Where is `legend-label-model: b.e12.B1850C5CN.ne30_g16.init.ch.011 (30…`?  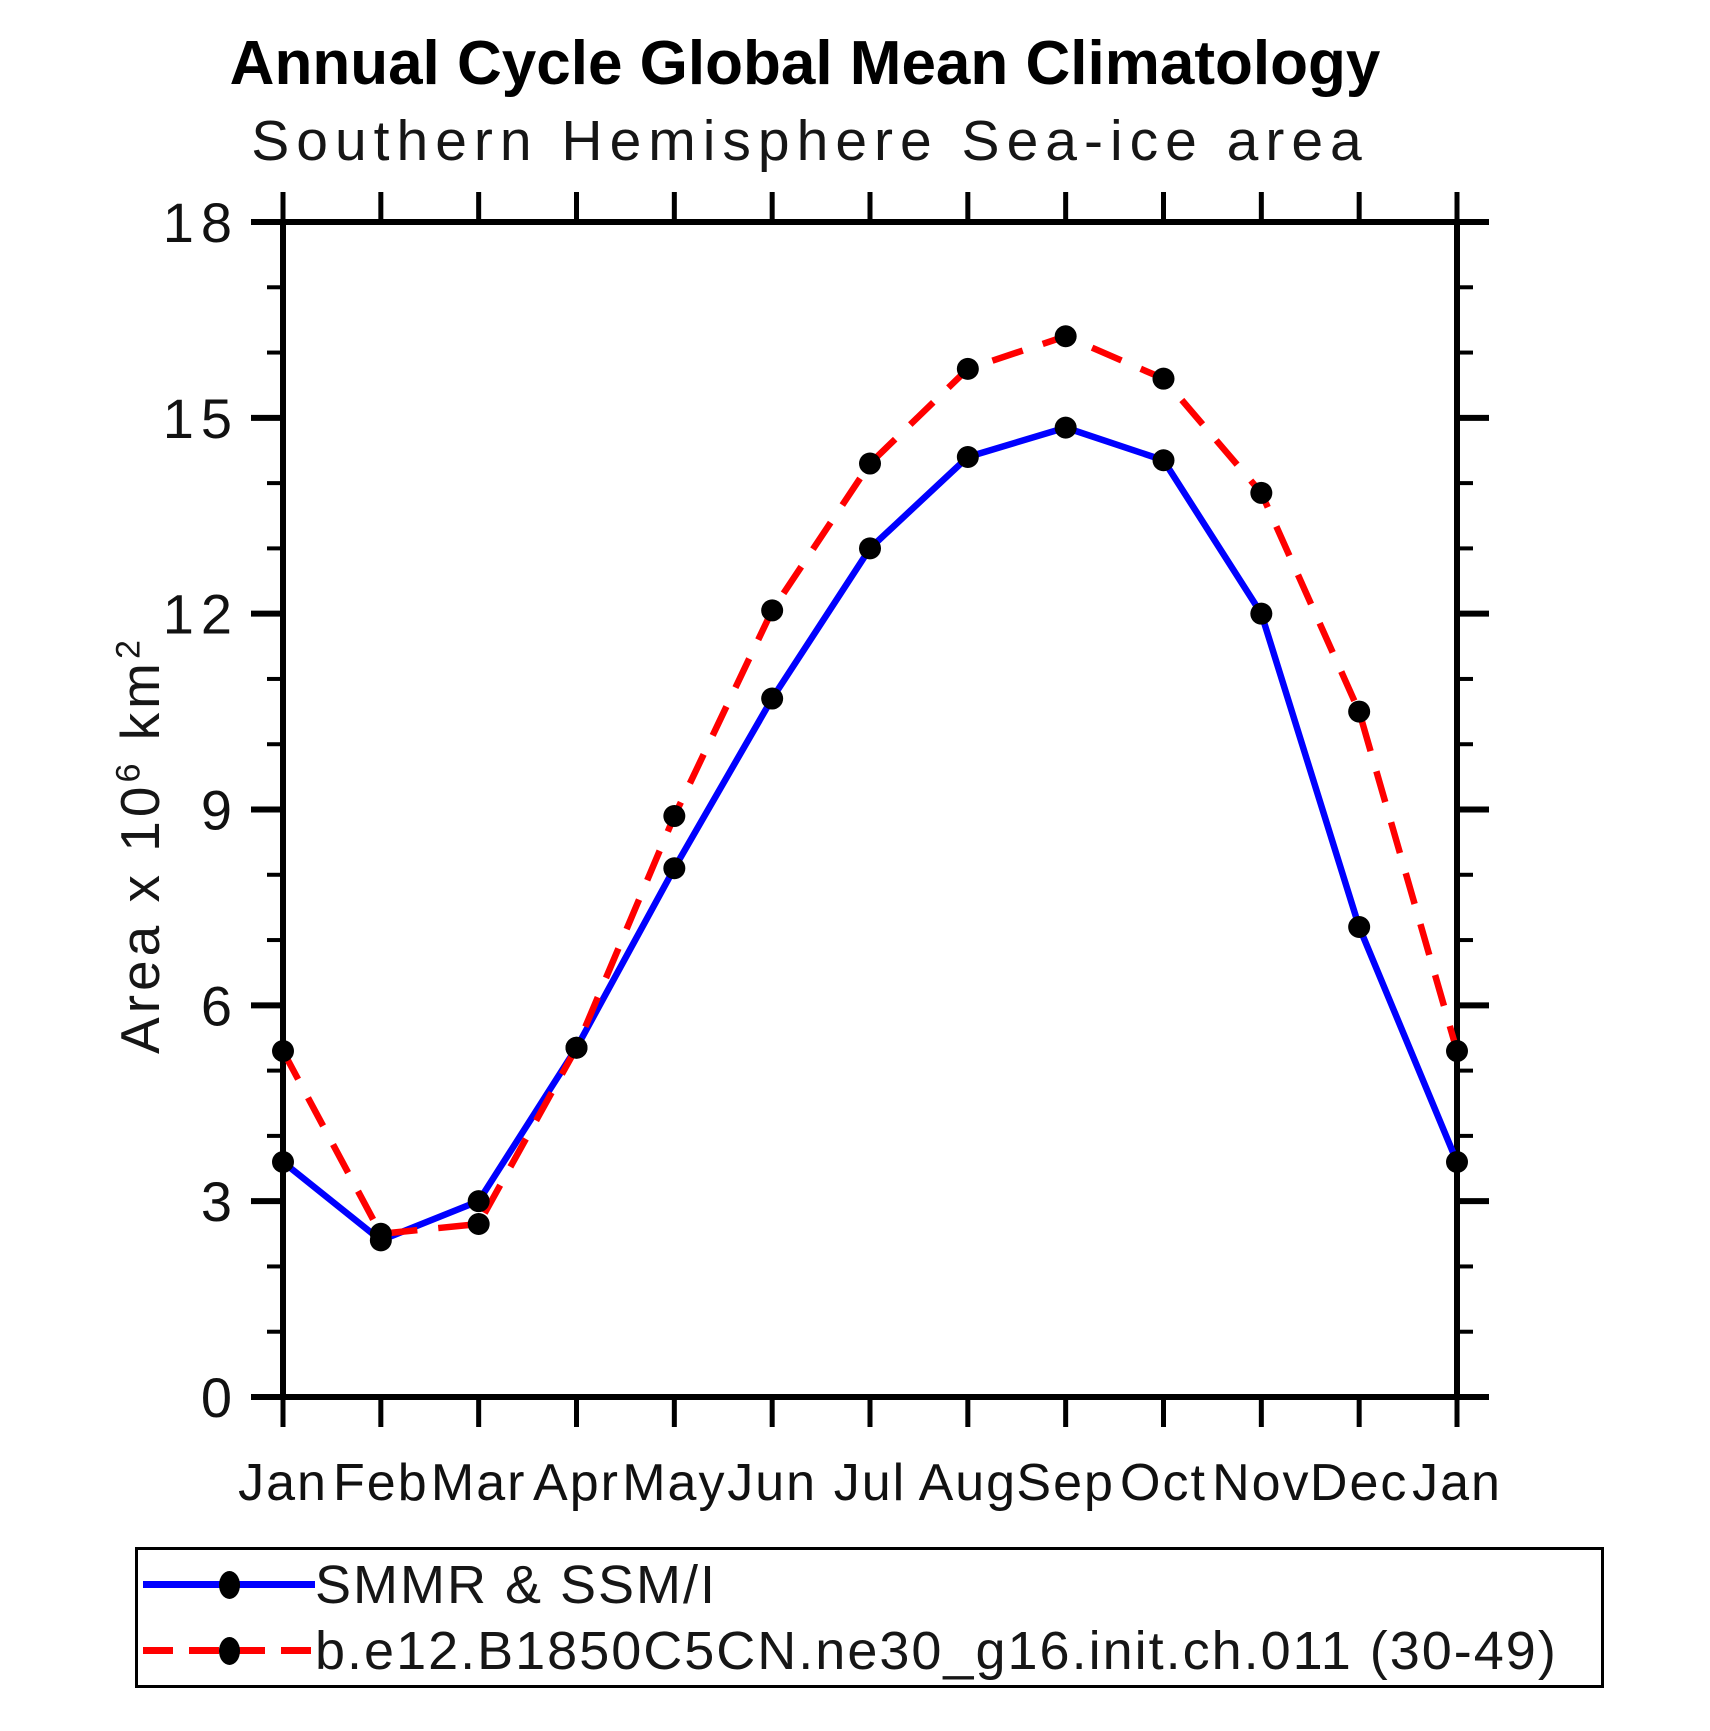 legend-label-model: b.e12.B1850C5CN.ne30_g16.init.ch.011 (30… is located at coordinates (936, 1650).